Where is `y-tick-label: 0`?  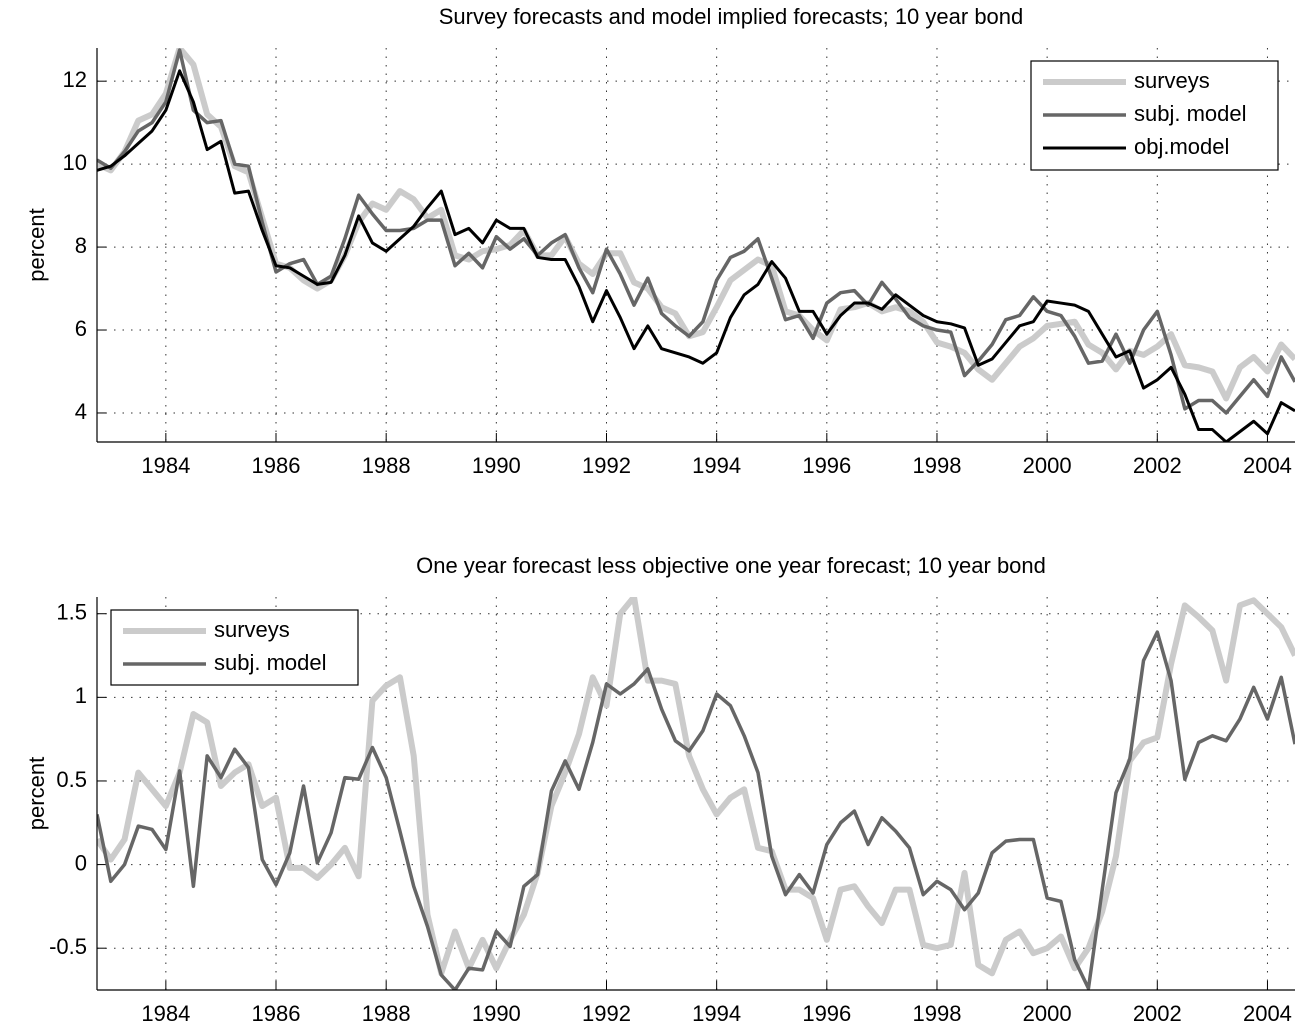 y-tick-label: 0 is located at coordinates (81, 862).